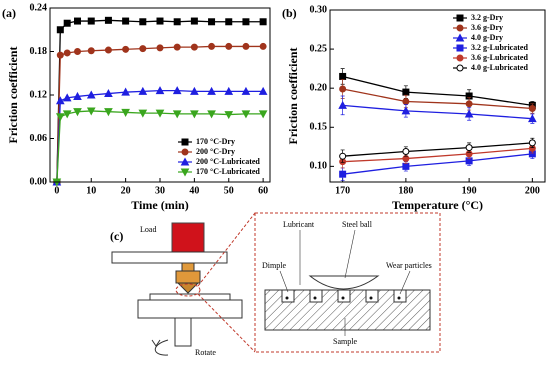  I want to click on x-tick-label: 200, so click(532, 190).